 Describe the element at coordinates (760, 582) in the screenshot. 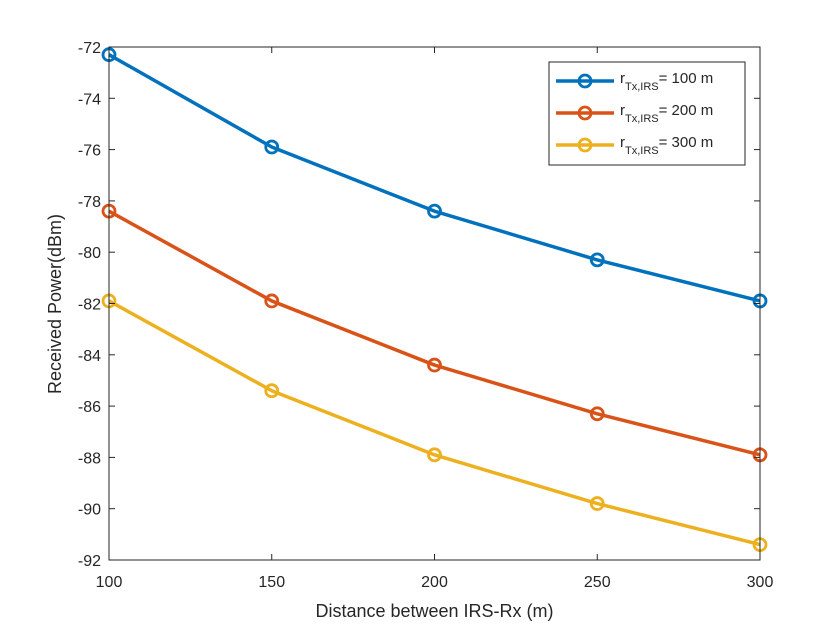

I see `x-tick-label: 300` at that location.